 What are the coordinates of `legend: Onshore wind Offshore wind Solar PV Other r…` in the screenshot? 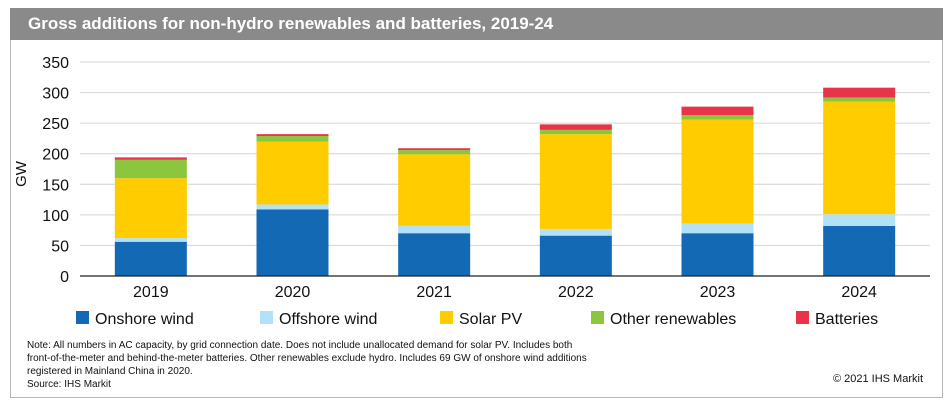 It's located at (477, 319).